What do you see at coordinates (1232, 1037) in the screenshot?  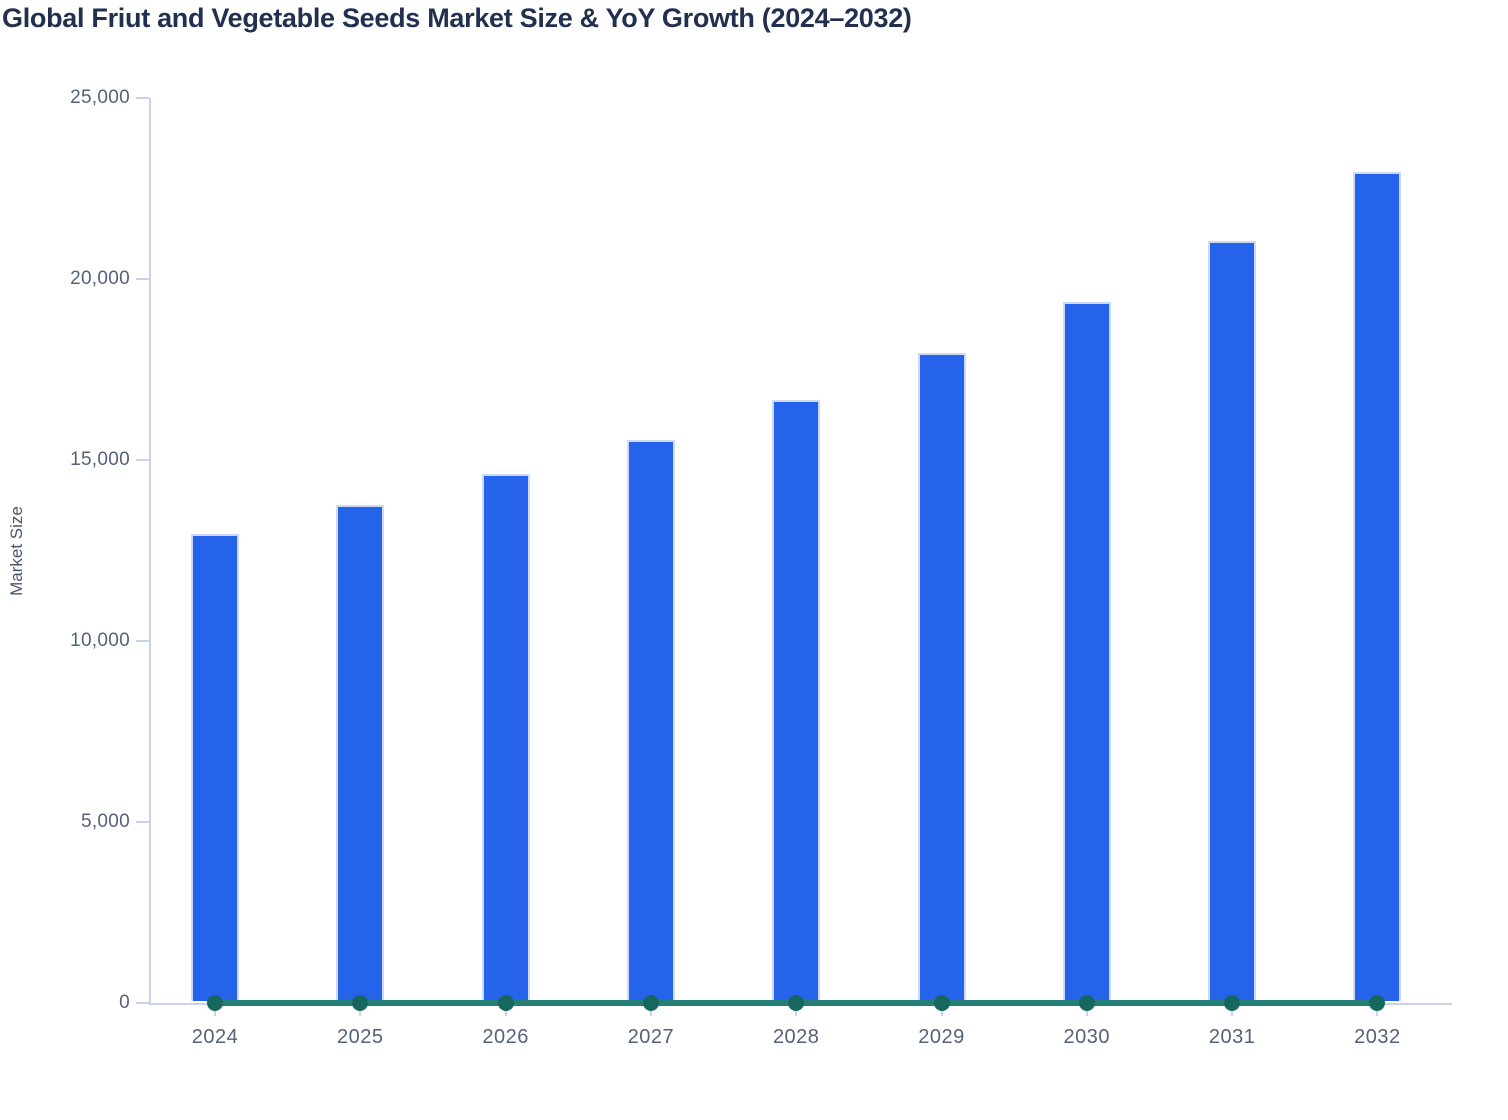 I see `x-tick-label: 2031` at bounding box center [1232, 1037].